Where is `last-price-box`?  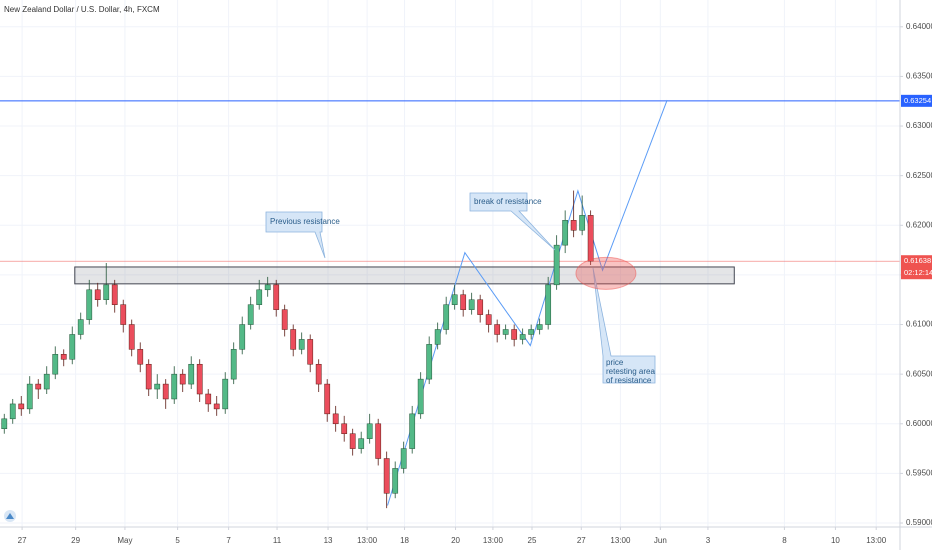 last-price-box is located at coordinates (916, 267).